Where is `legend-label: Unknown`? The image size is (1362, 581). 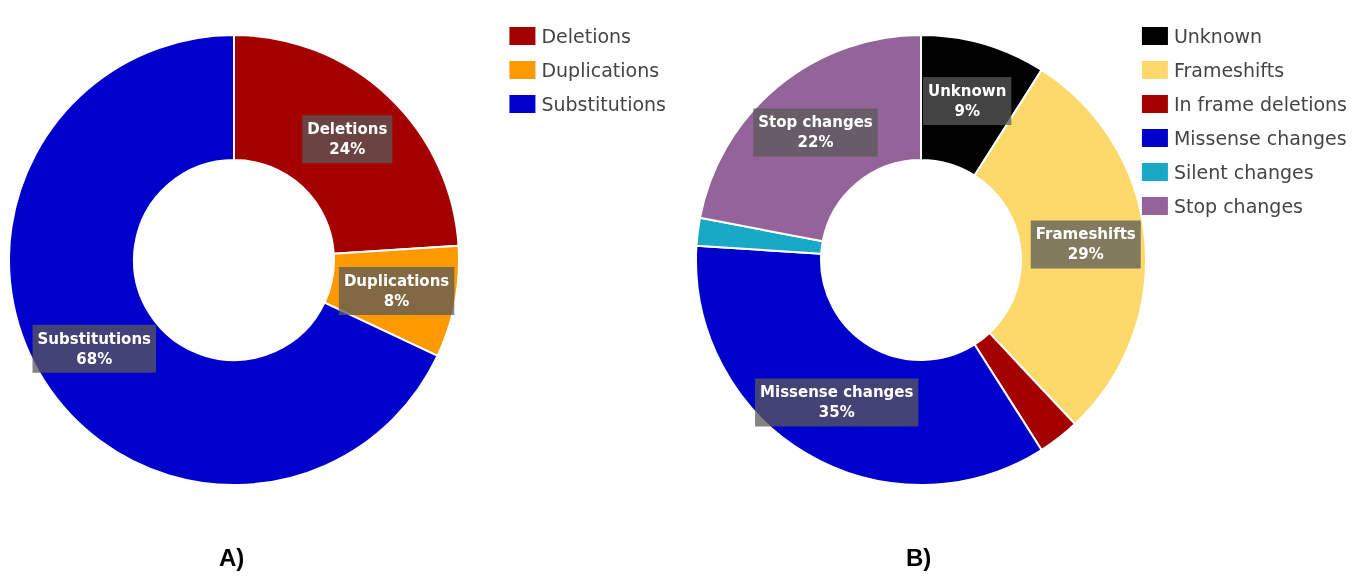 legend-label: Unknown is located at coordinates (1218, 36).